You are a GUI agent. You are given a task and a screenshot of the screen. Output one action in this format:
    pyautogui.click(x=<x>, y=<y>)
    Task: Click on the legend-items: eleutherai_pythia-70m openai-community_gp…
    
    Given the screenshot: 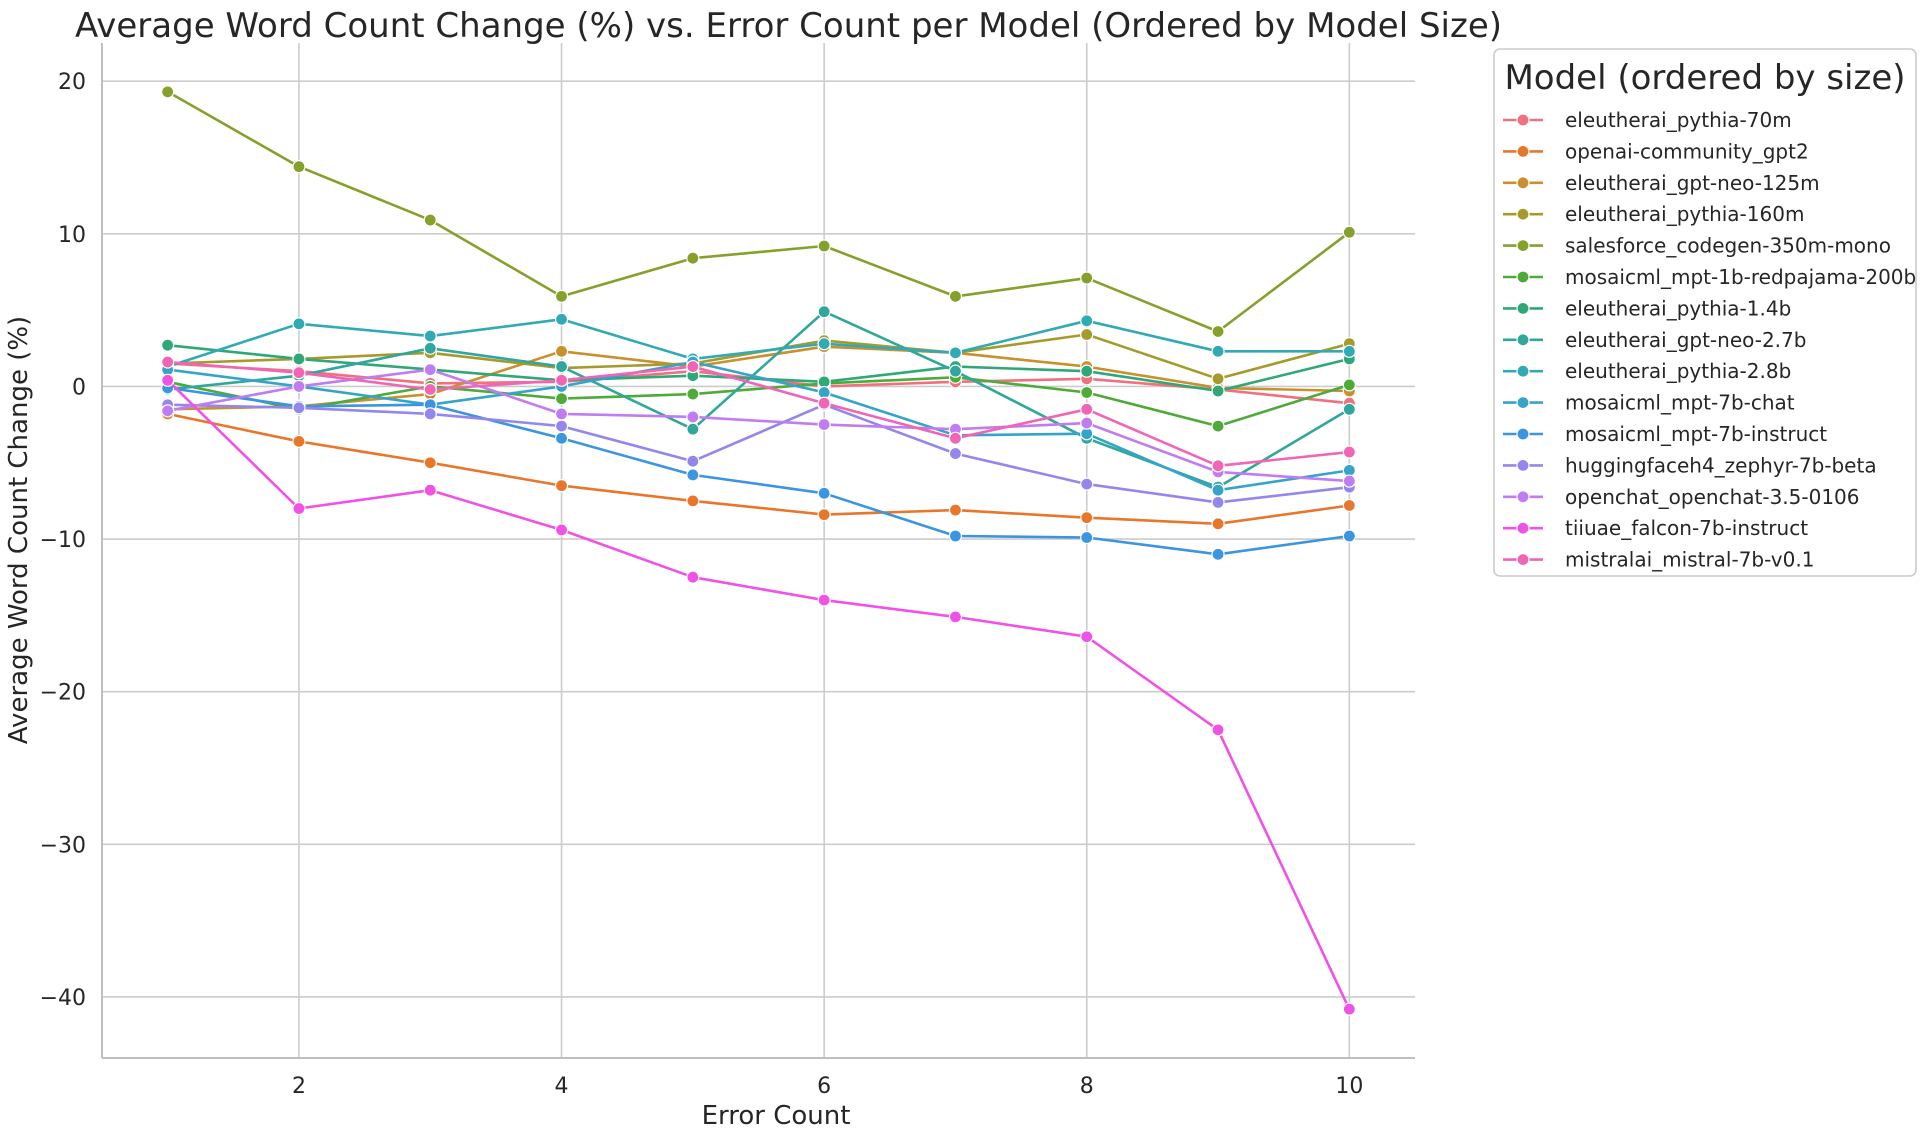 What is the action you would take?
    pyautogui.click(x=1709, y=340)
    